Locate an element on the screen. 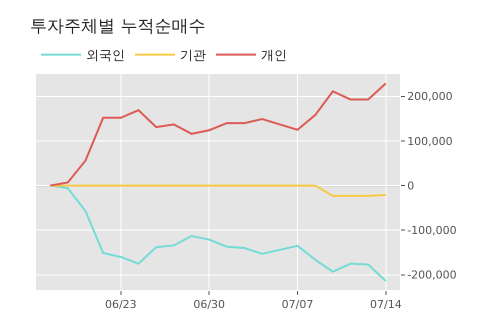  x-tick-label: 06/30 is located at coordinates (209, 305).